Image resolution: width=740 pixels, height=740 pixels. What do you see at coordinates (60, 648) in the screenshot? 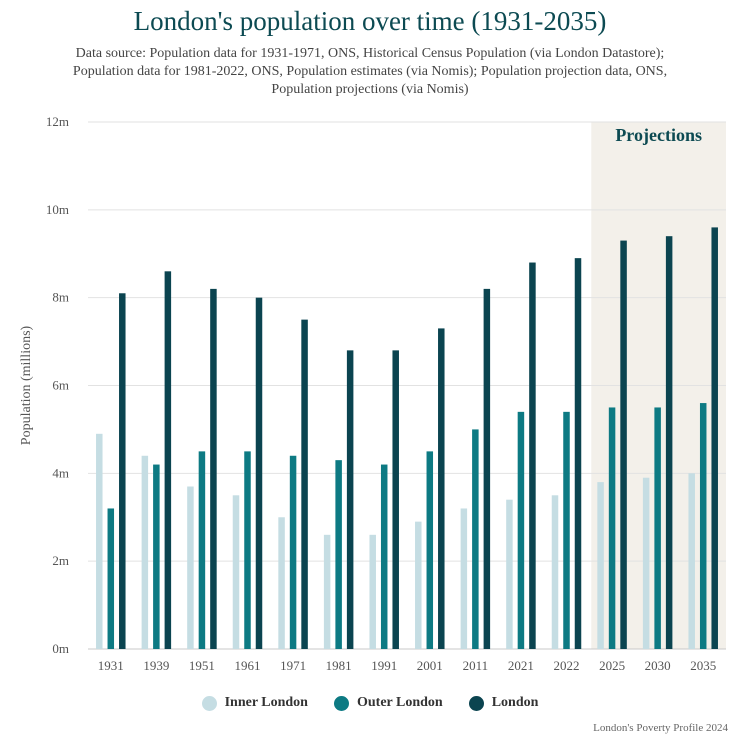
I see `y-tick-label: 0m` at bounding box center [60, 648].